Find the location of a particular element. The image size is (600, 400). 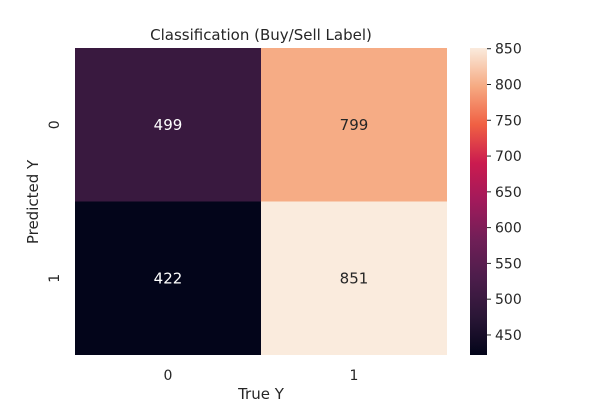

colorbar-tick-label-5: 700 is located at coordinates (508, 157).